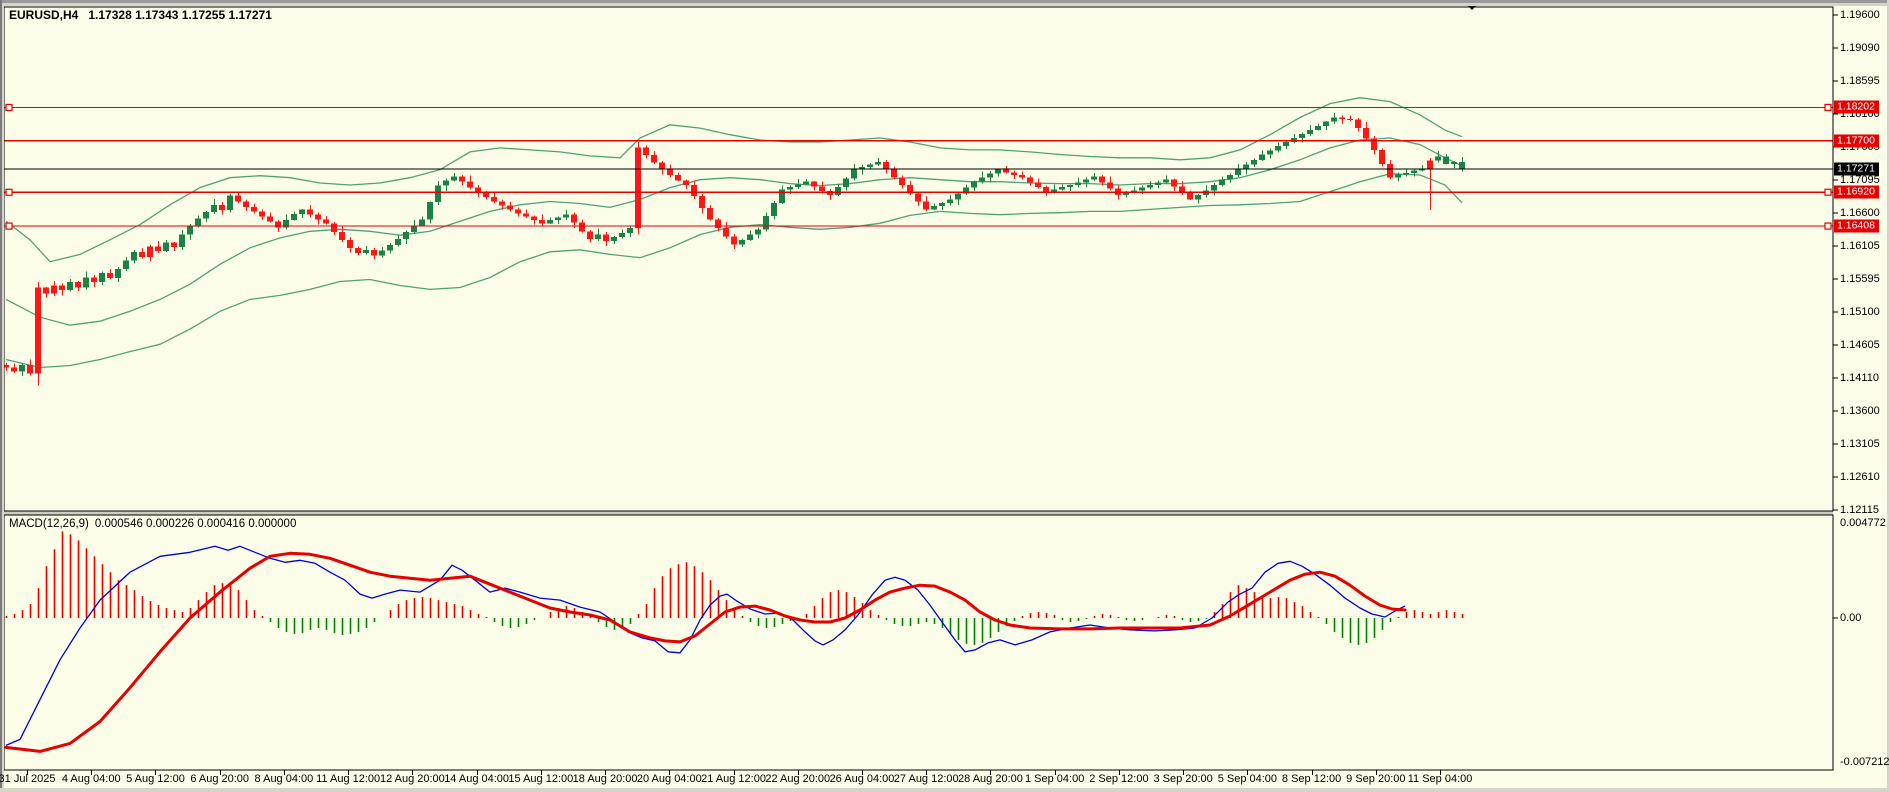 This screenshot has height=792, width=1889. What do you see at coordinates (284, 779) in the screenshot?
I see `time-axis-label: 8 Aug 04:00` at bounding box center [284, 779].